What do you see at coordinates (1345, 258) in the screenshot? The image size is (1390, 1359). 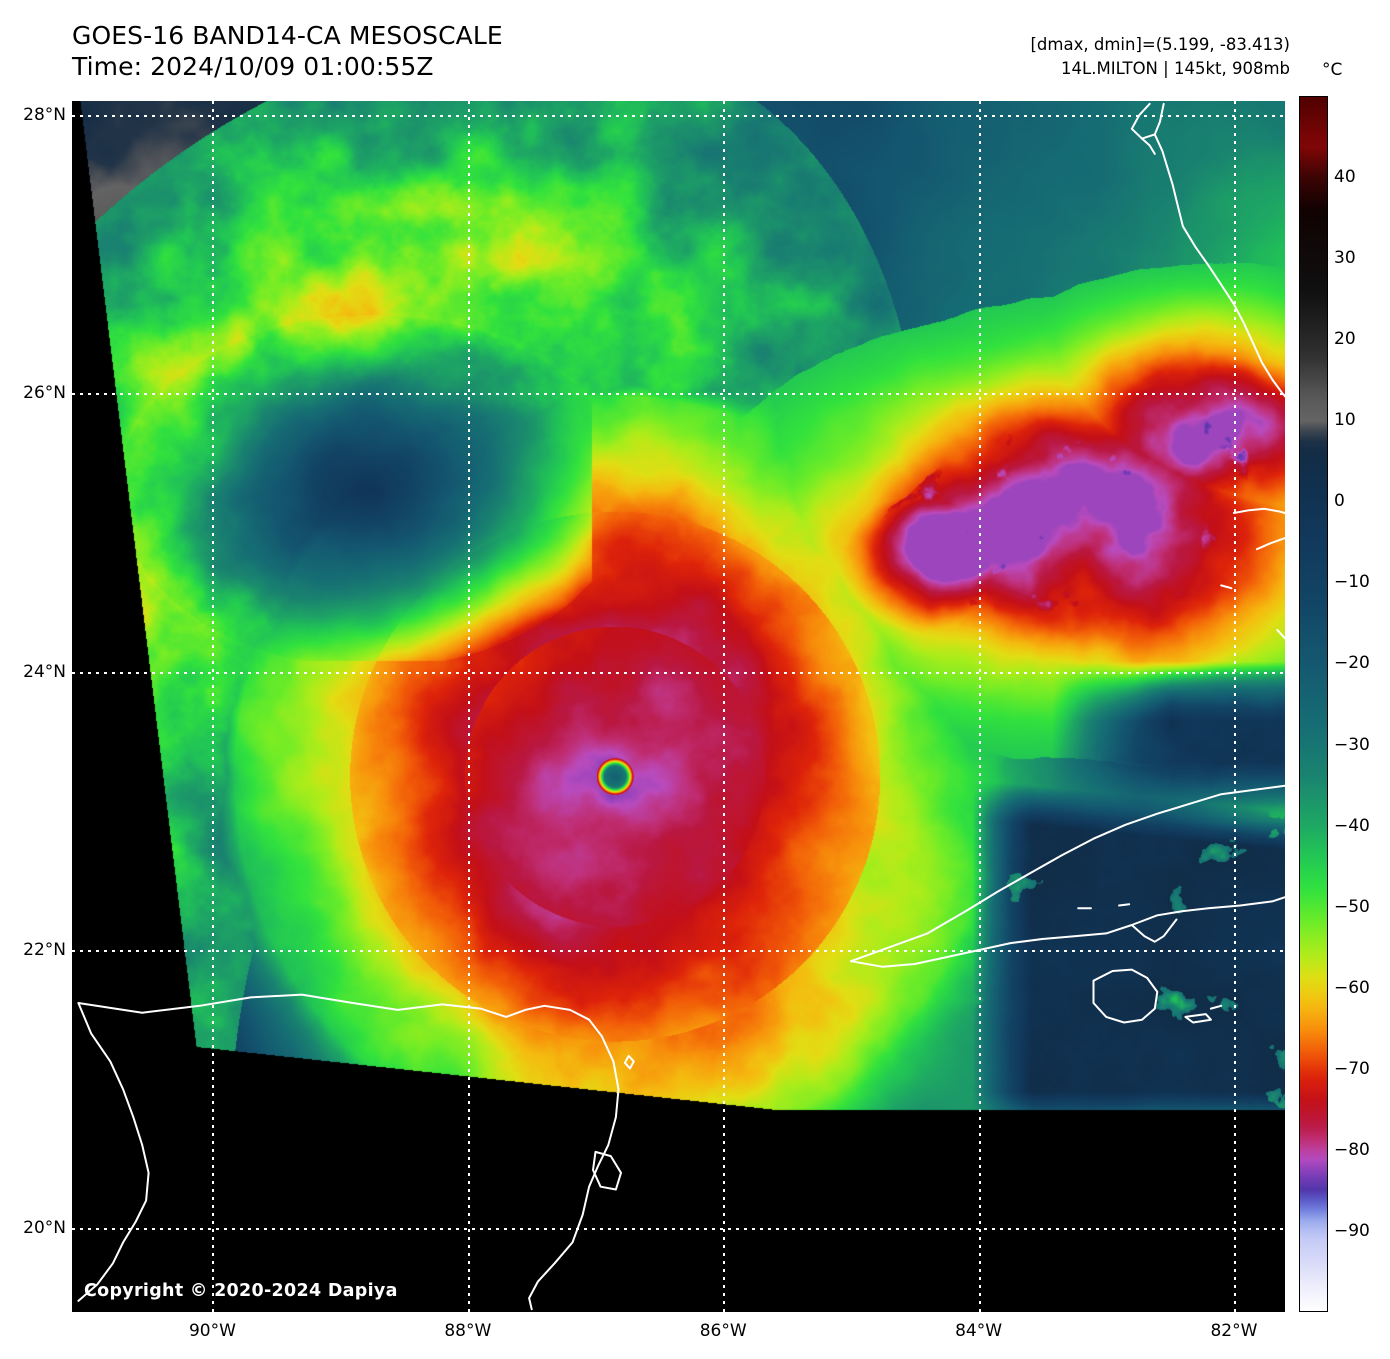 I see `colorbar-tick-label: 30` at bounding box center [1345, 258].